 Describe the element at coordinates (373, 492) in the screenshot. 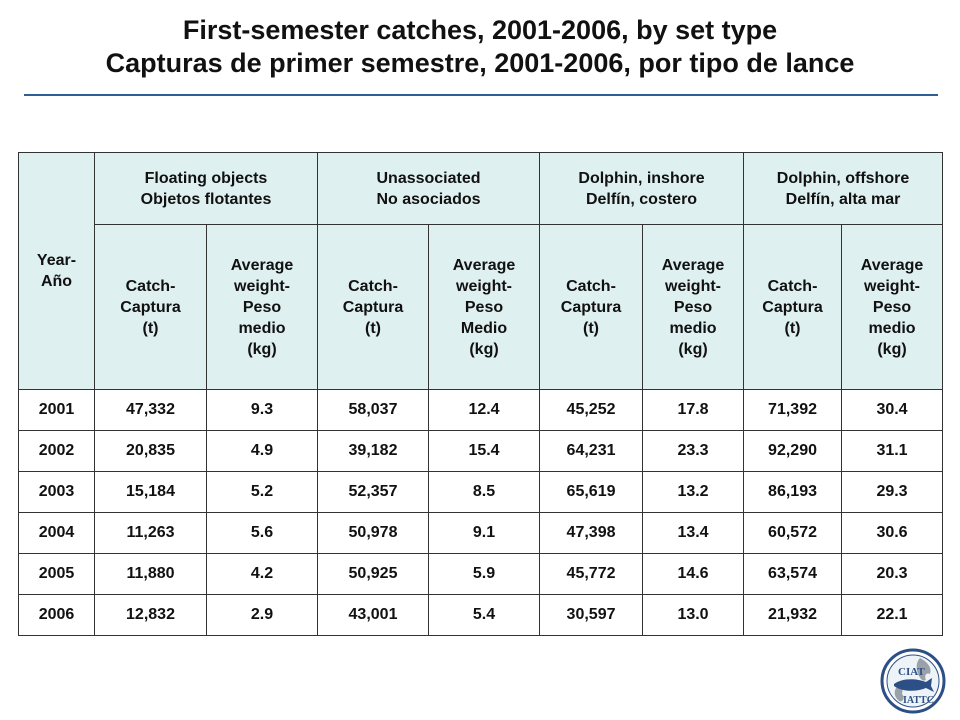

I see `value-cell: 52,357` at that location.